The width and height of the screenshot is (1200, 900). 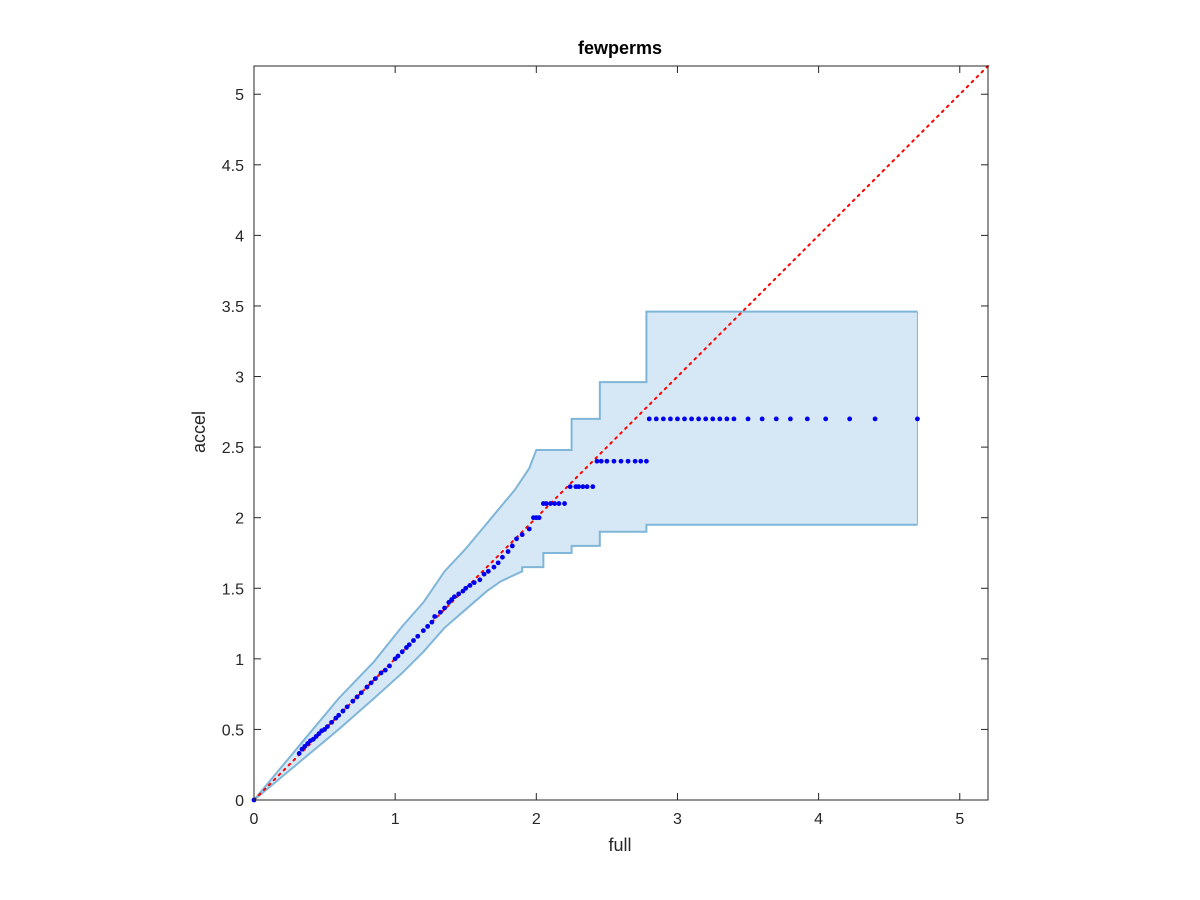 What do you see at coordinates (239, 801) in the screenshot?
I see `y-tick-label: 0` at bounding box center [239, 801].